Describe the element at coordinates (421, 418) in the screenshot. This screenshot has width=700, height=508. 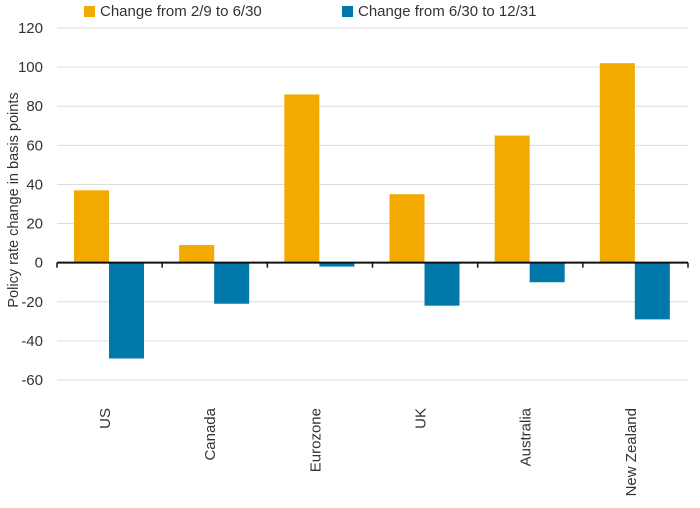
I see `x-tick-label: UK` at that location.